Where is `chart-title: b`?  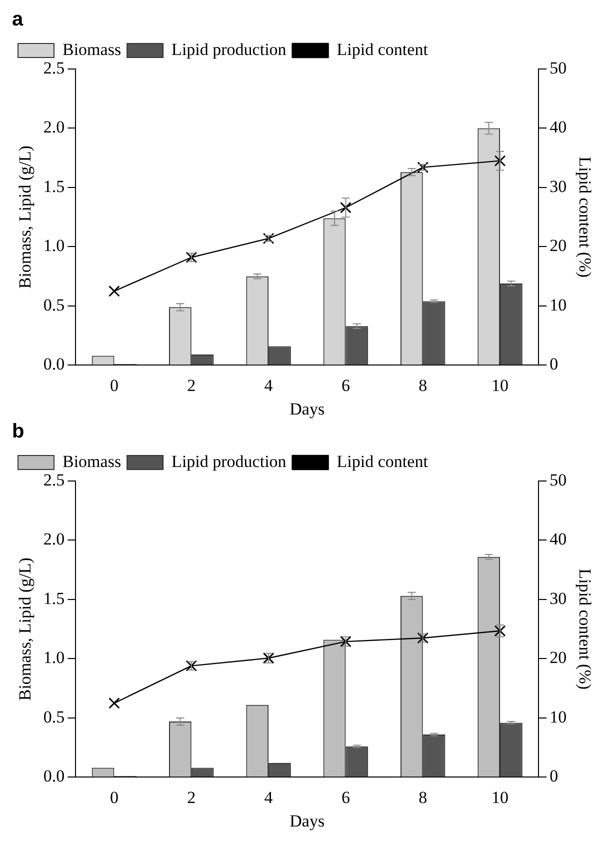 chart-title: b is located at coordinates (18, 431).